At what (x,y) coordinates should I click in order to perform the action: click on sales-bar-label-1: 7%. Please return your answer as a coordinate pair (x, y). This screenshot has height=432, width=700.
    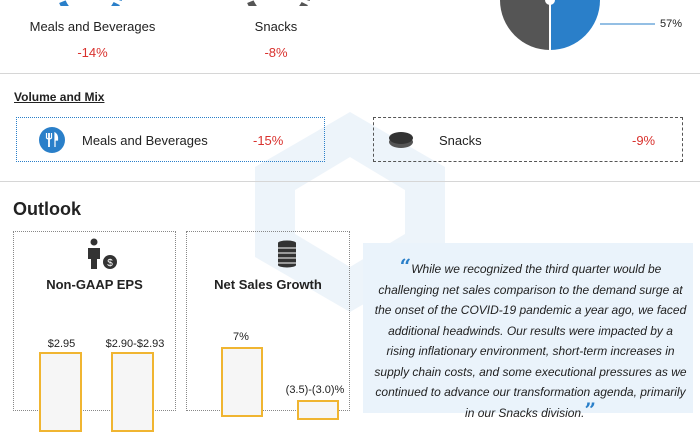
    Looking at the image, I should click on (241, 337).